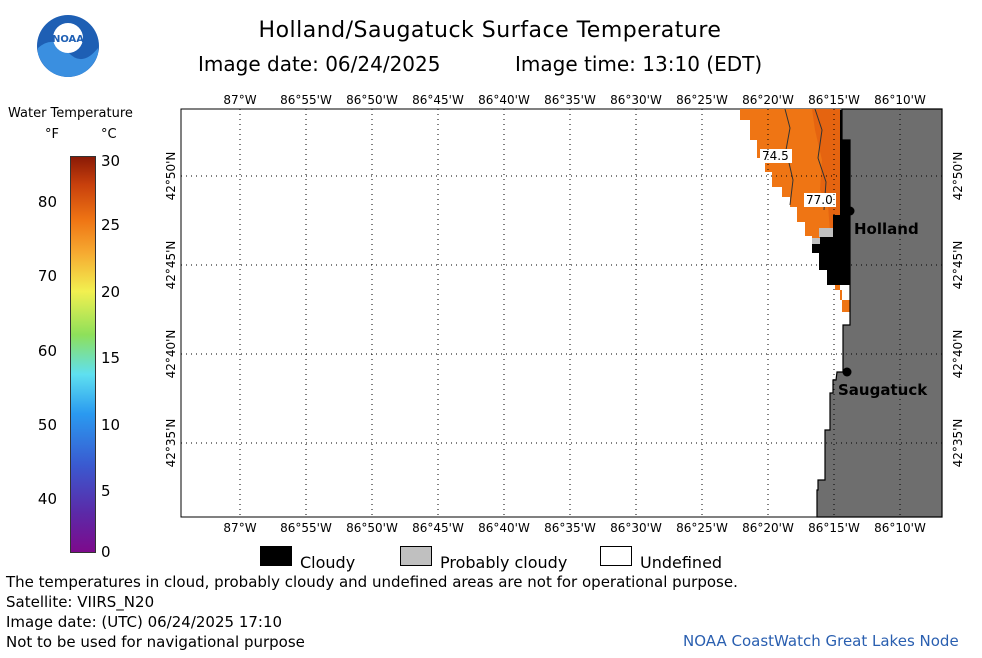 The width and height of the screenshot is (982, 658). Describe the element at coordinates (958, 176) in the screenshot. I see `lat-label-right: 42°50'N` at that location.